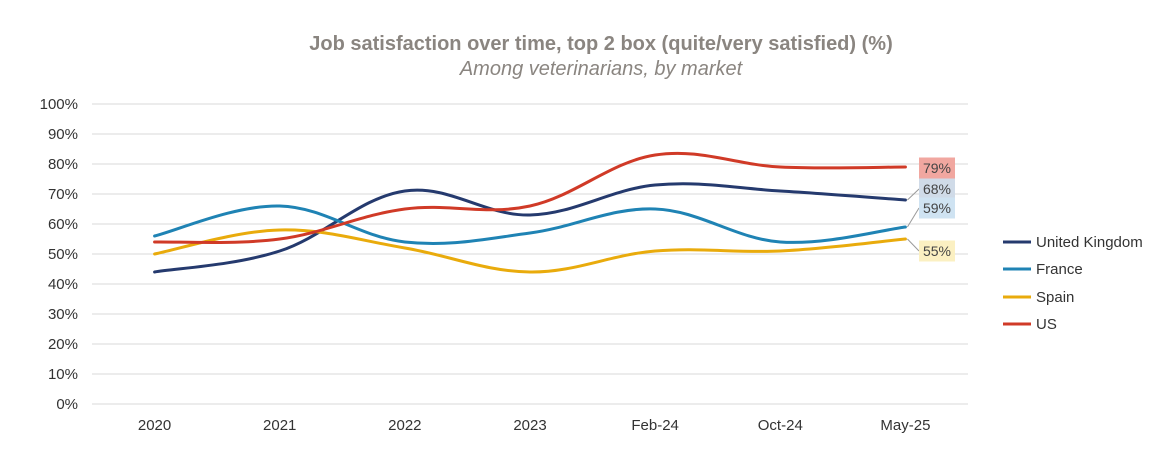  What do you see at coordinates (905, 425) in the screenshot?
I see `x-tick-label: May-25` at bounding box center [905, 425].